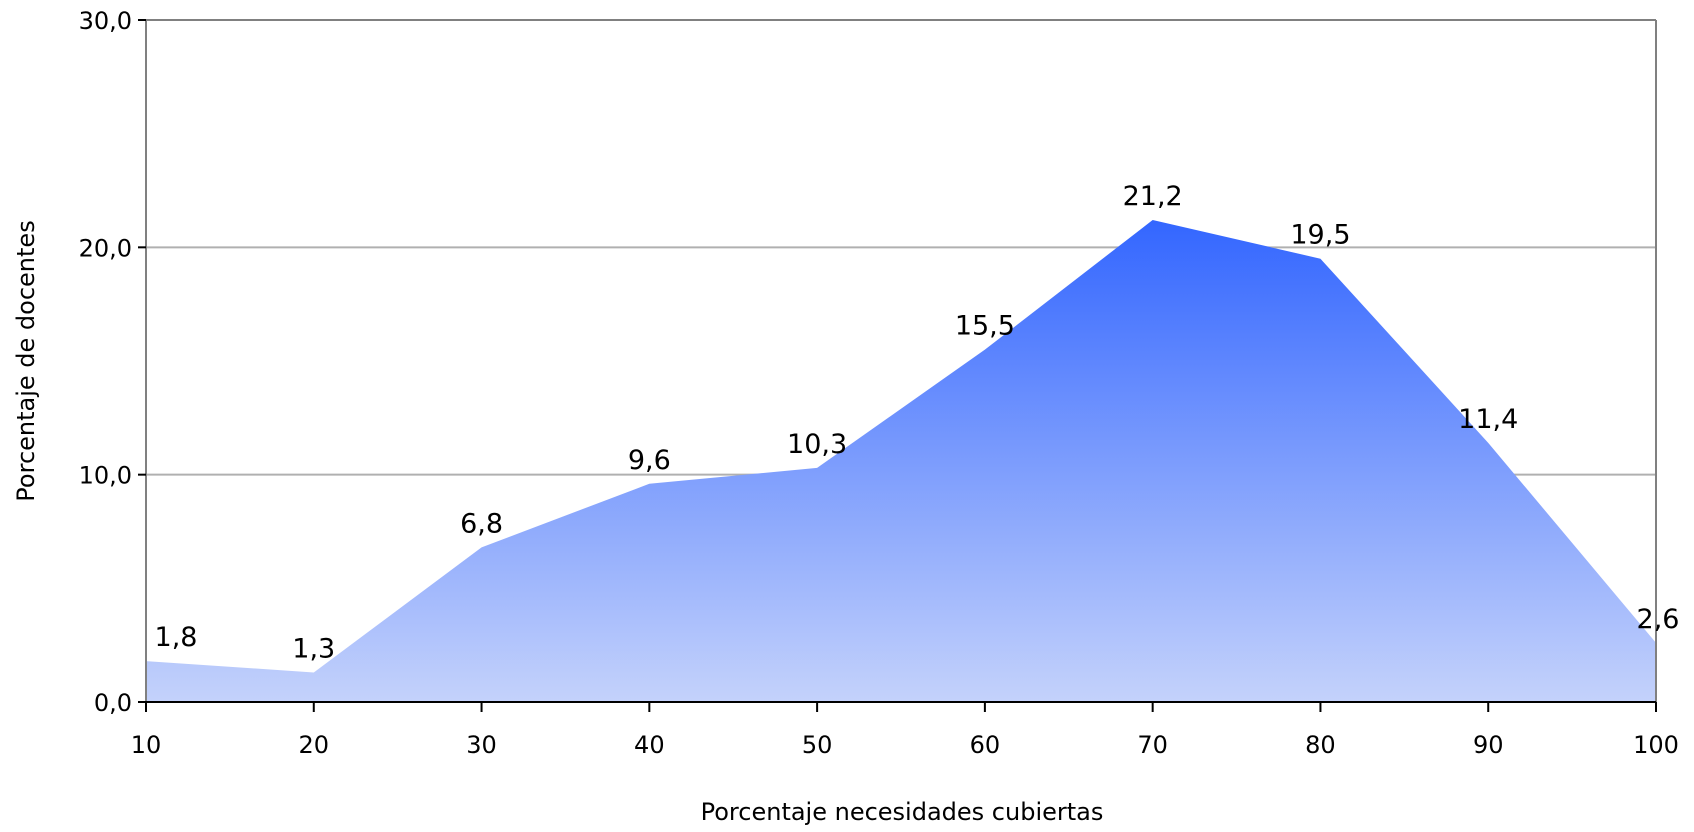  Describe the element at coordinates (902, 812) in the screenshot. I see `x-axis-title: Porcentaje necesidades cubiertas` at that location.